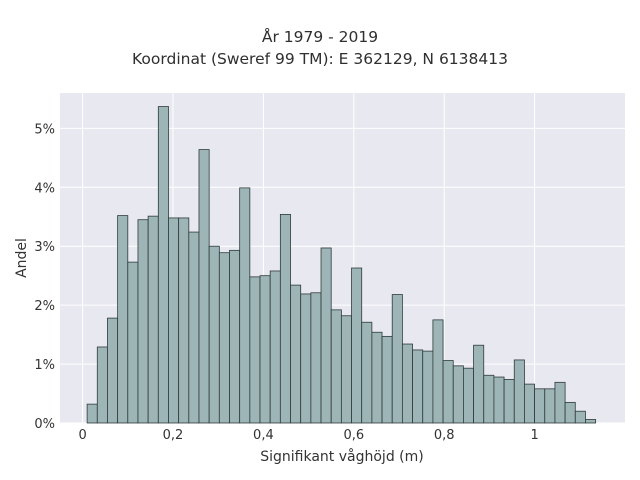  What do you see at coordinates (44, 188) in the screenshot?
I see `y-tick-label: 4%` at bounding box center [44, 188].